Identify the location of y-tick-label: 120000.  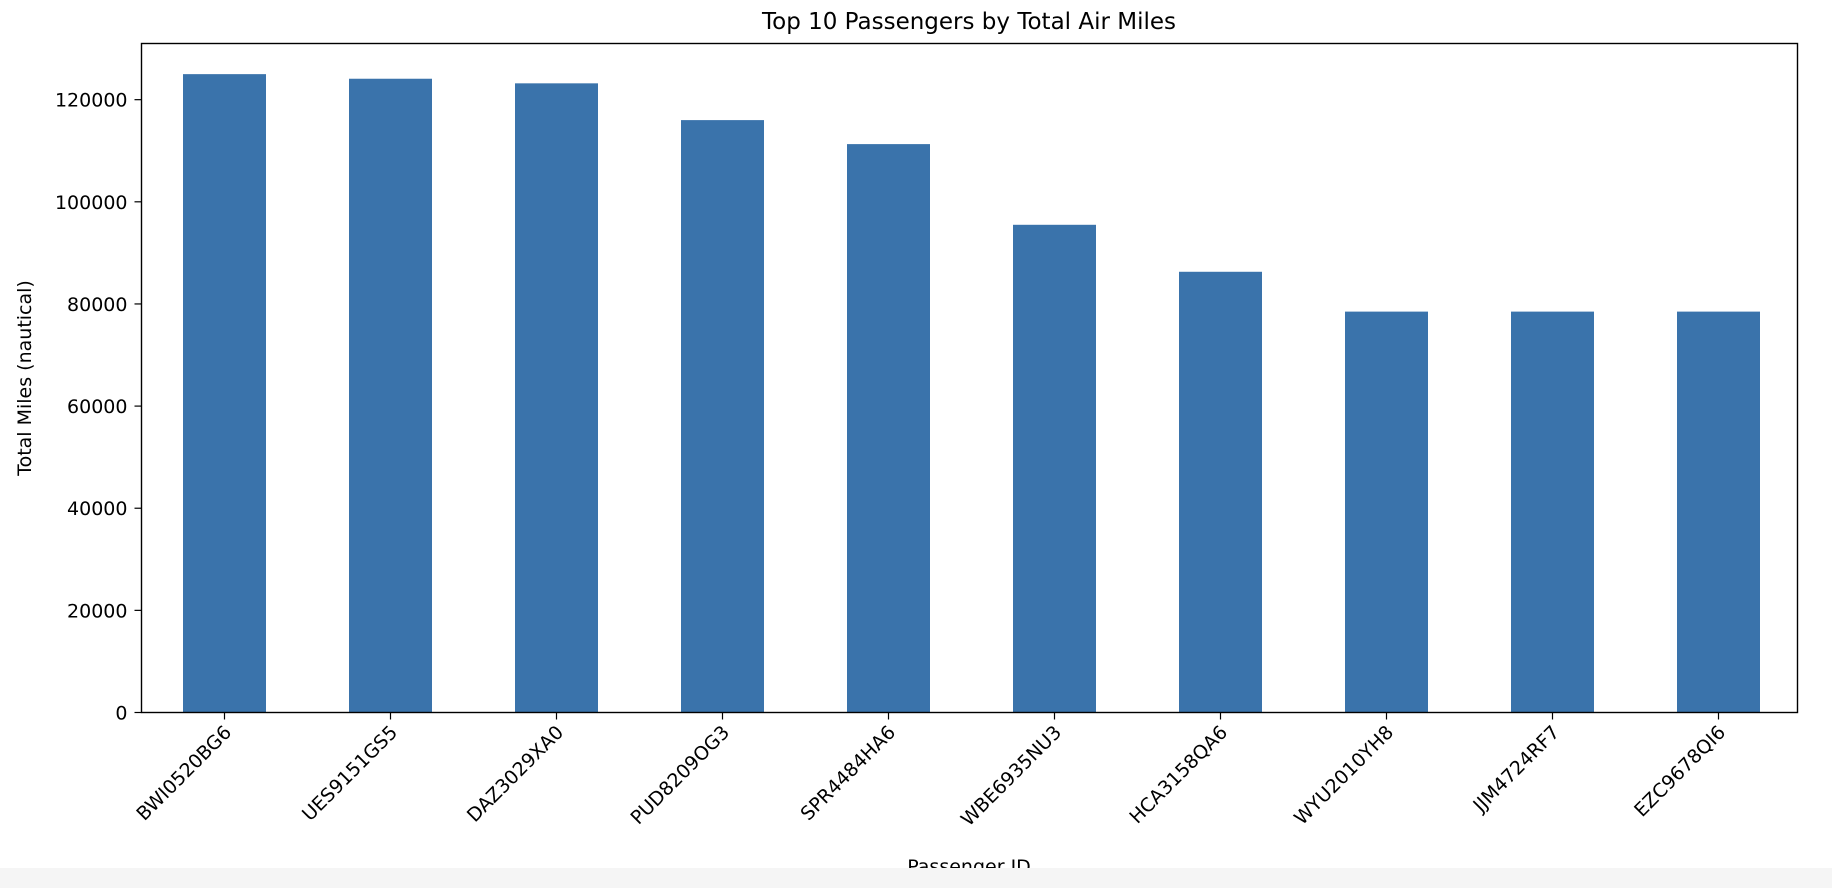
(91, 101).